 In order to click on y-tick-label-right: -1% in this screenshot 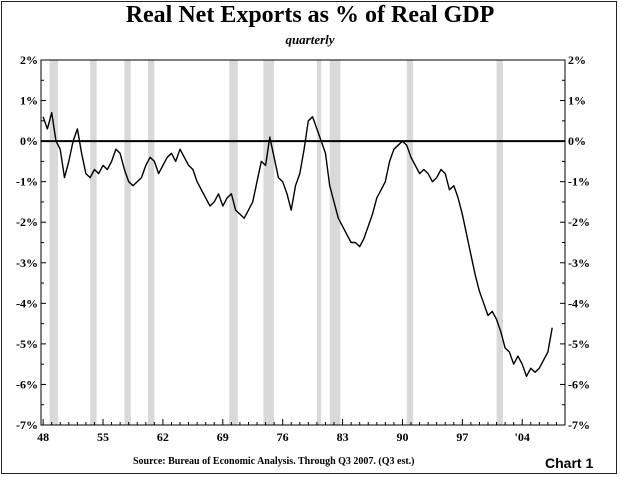, I will do `click(579, 182)`.